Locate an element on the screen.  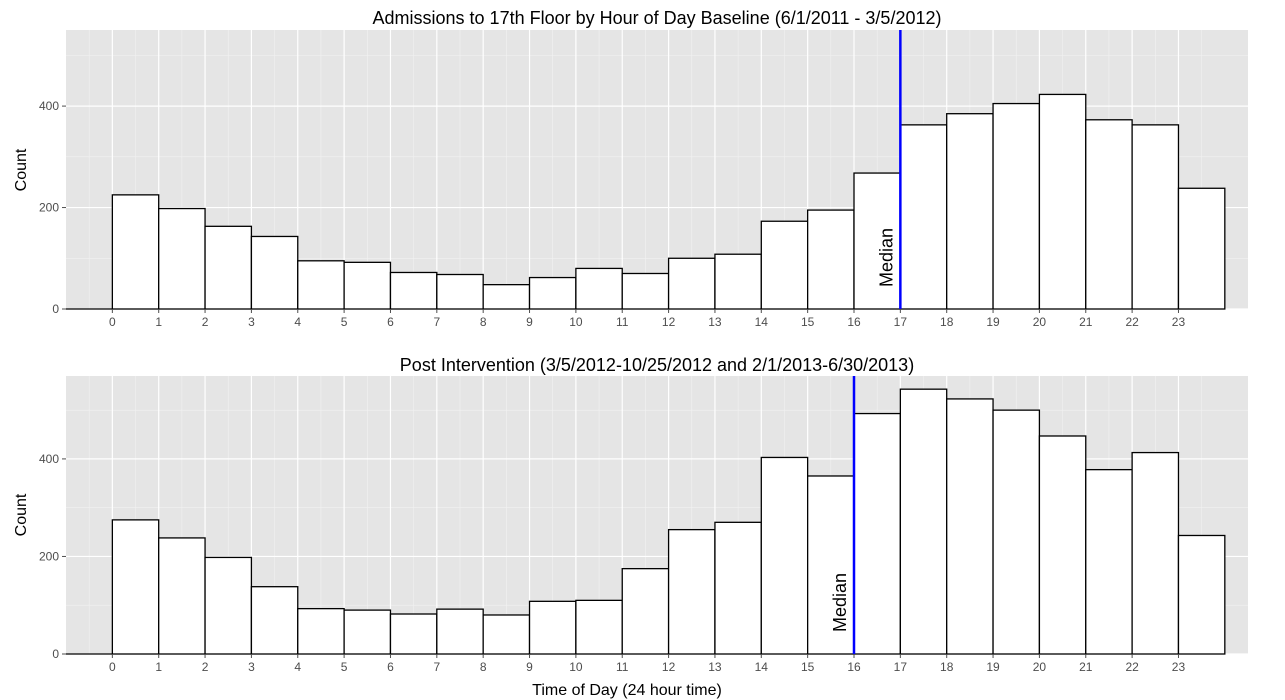
x-tick-label: 9 is located at coordinates (529, 667).